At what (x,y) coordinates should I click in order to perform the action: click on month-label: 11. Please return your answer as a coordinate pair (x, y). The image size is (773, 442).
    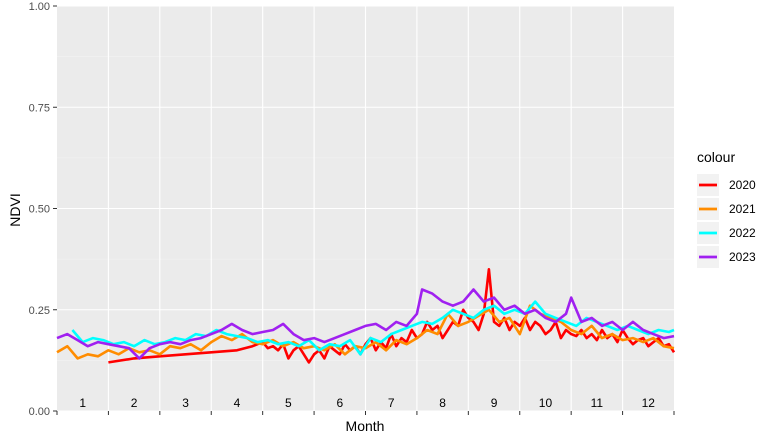
    Looking at the image, I should click on (597, 403).